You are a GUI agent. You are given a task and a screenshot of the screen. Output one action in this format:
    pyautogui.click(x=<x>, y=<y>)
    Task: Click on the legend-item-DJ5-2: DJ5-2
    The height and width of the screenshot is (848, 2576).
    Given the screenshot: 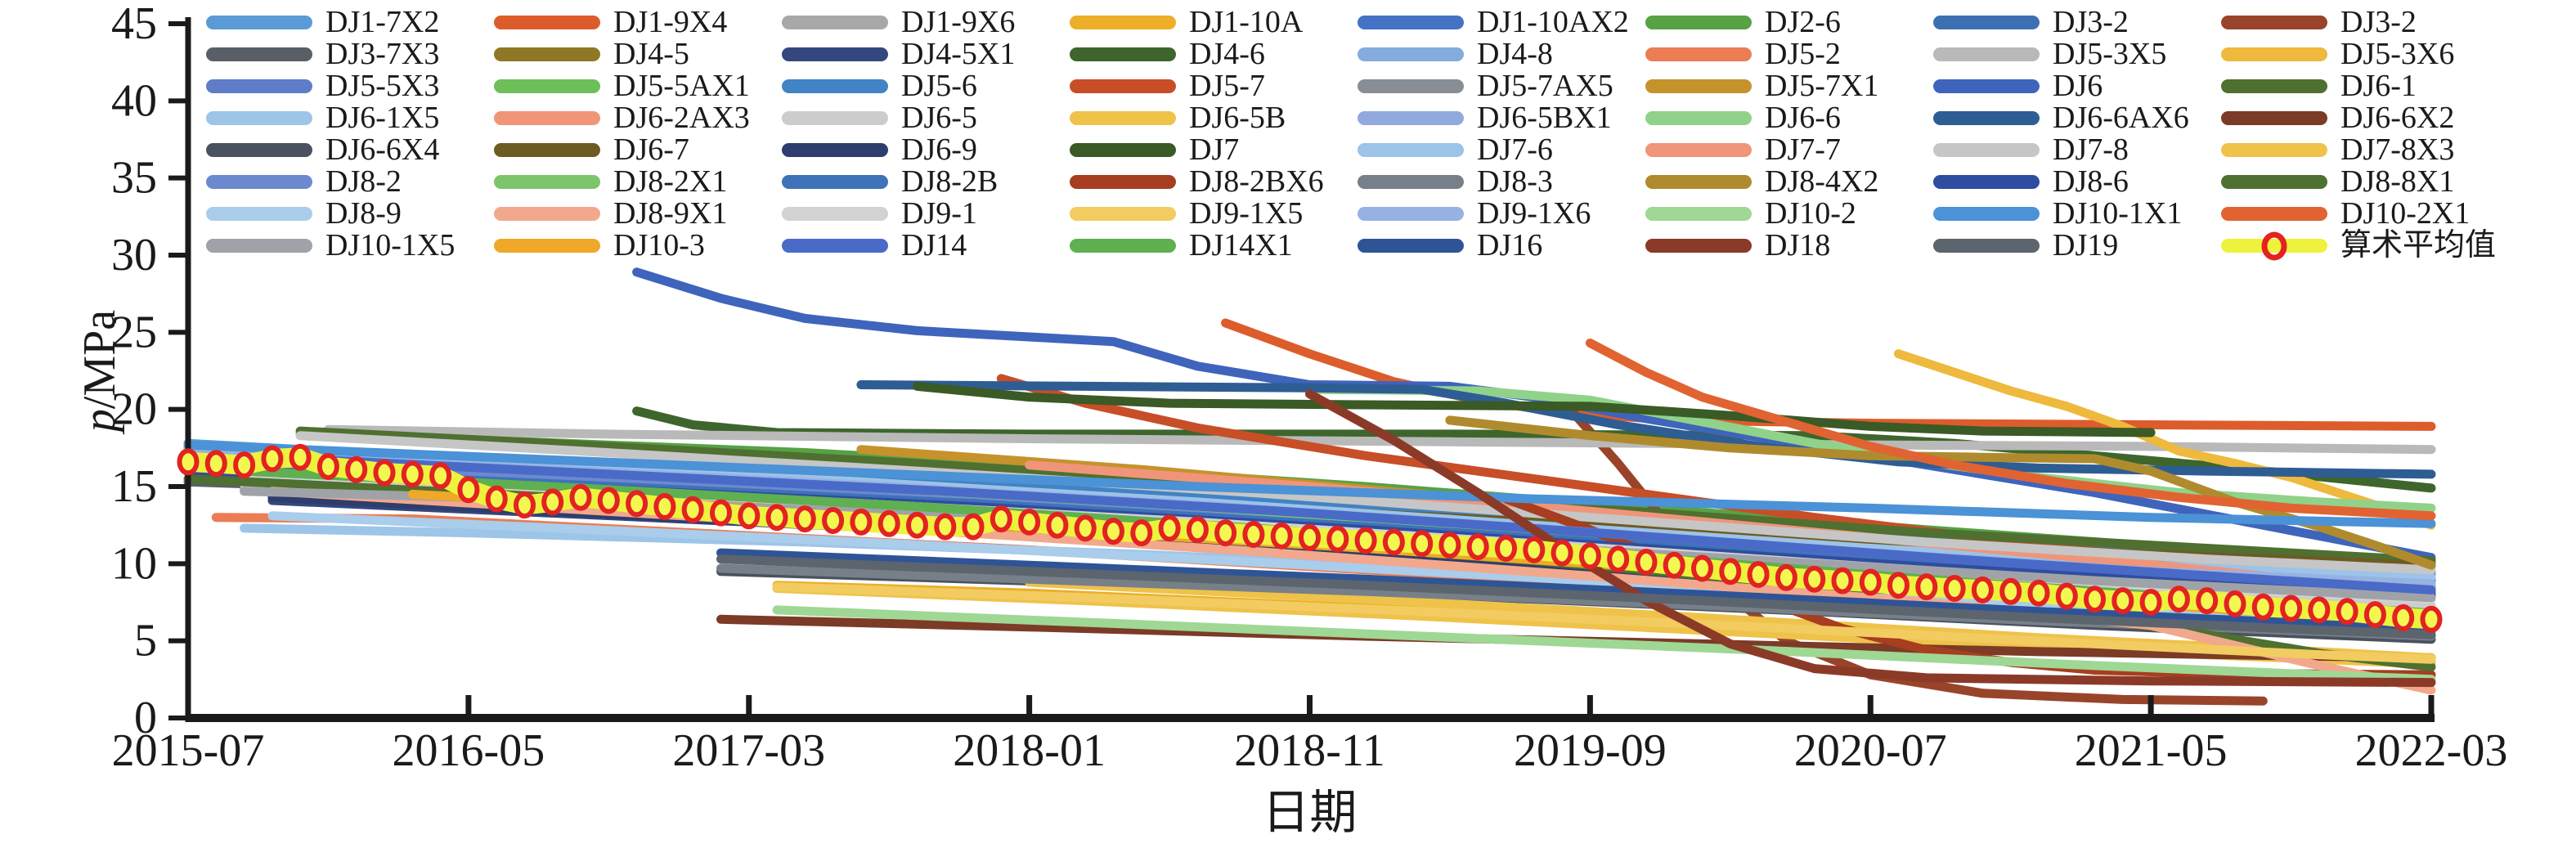 What is the action you would take?
    pyautogui.click(x=1789, y=54)
    